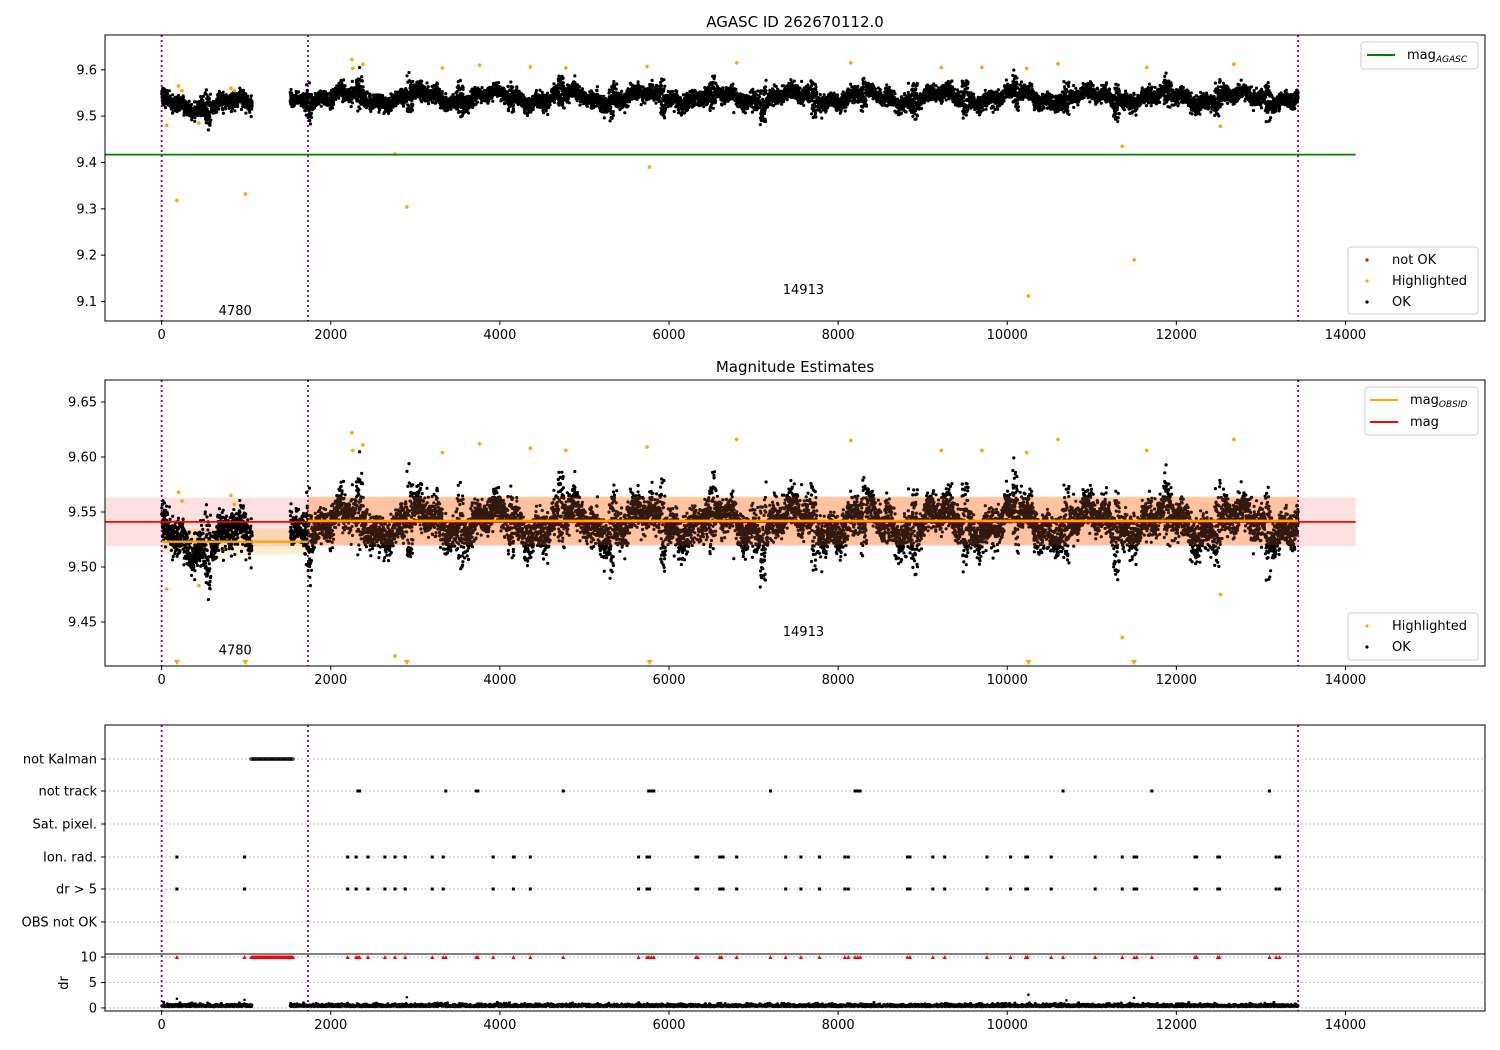  Describe the element at coordinates (1007, 1025) in the screenshot. I see `p3-xtick-label: 10000` at that location.